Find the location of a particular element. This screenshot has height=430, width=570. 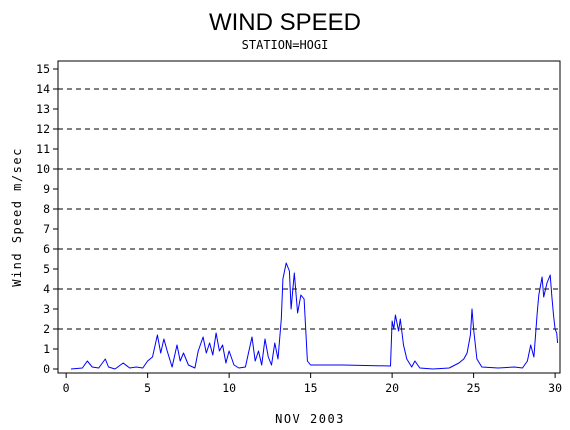

x-axis: 0 5 10 15 20 25 30 is located at coordinates (312, 384).